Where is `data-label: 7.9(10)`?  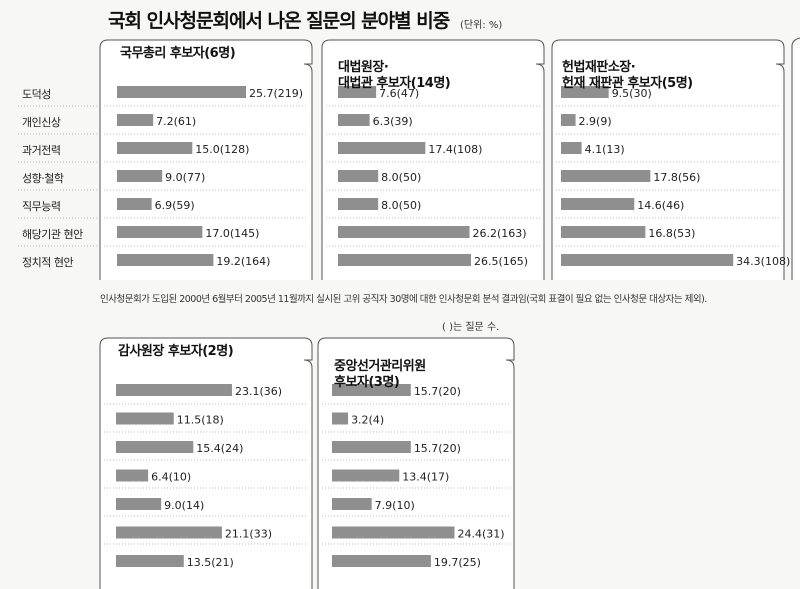 data-label: 7.9(10) is located at coordinates (395, 505).